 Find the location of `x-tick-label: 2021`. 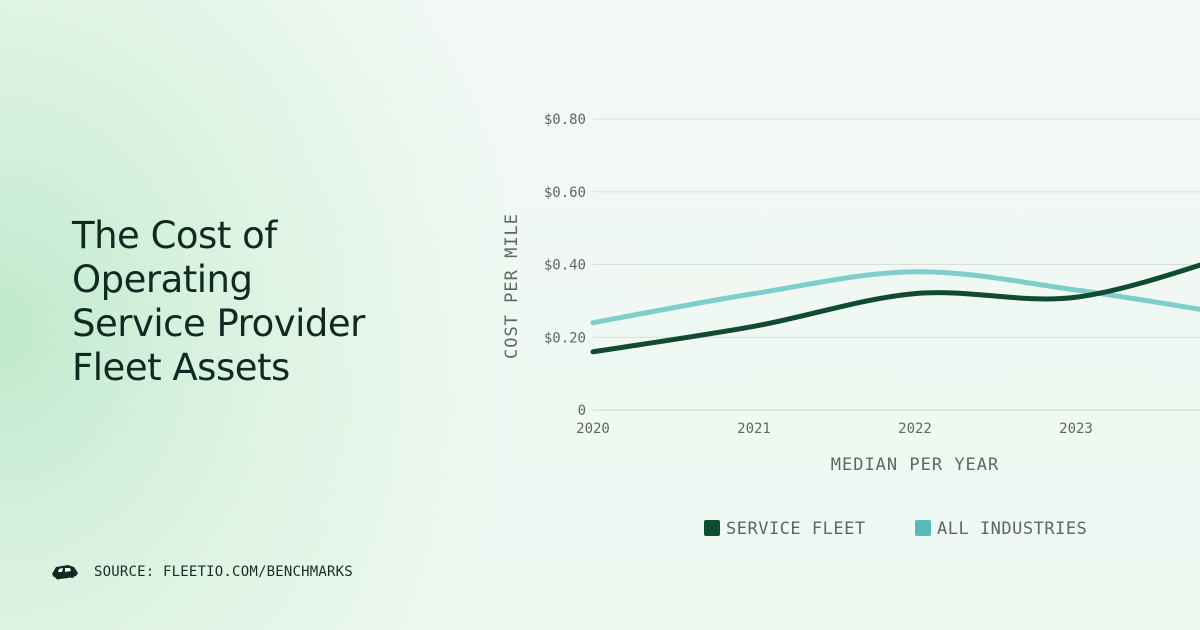

x-tick-label: 2021 is located at coordinates (754, 429).